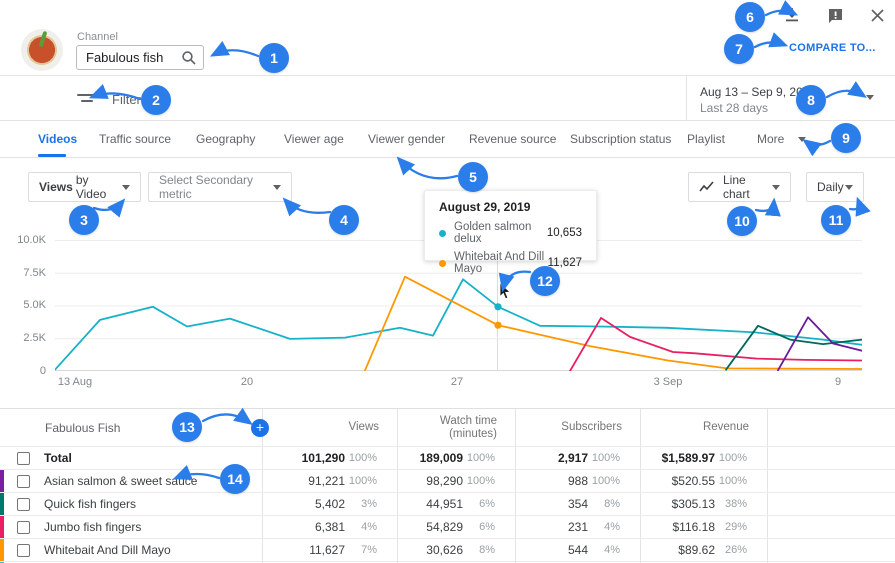 The image size is (895, 563). I want to click on channel-avatar, so click(42, 50).